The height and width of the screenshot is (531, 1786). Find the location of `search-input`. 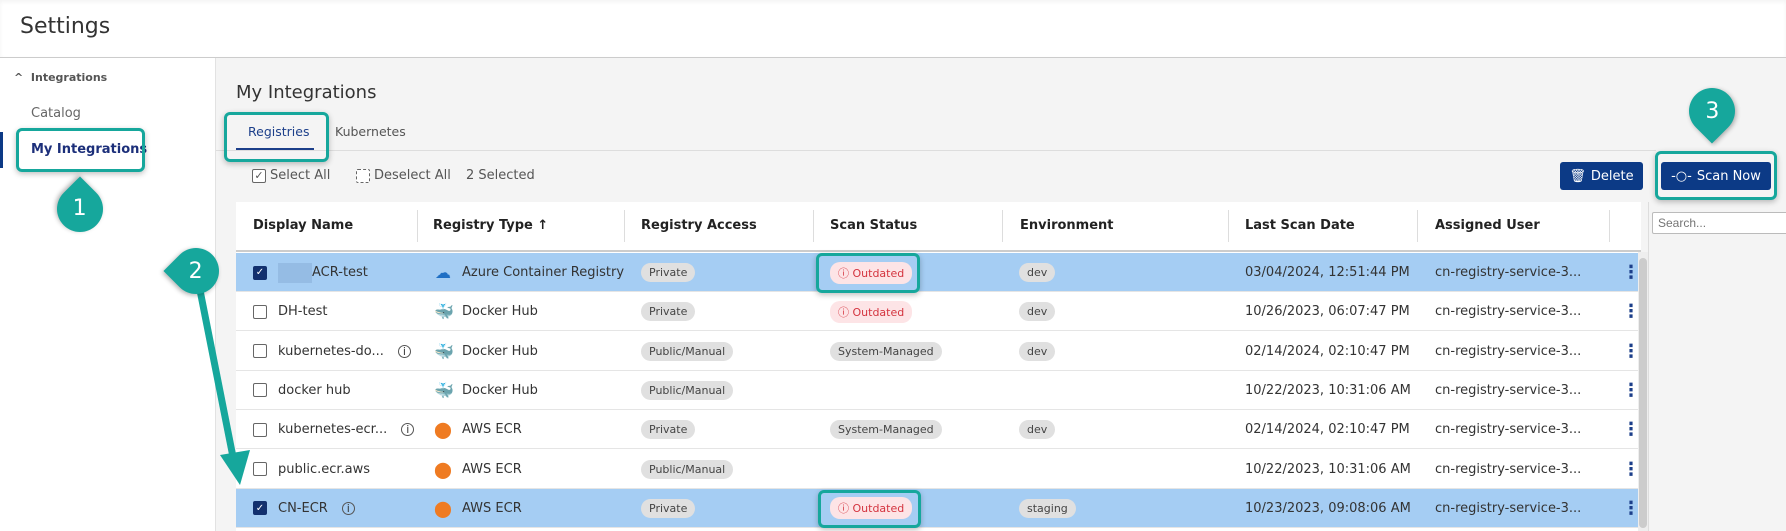

search-input is located at coordinates (1719, 223).